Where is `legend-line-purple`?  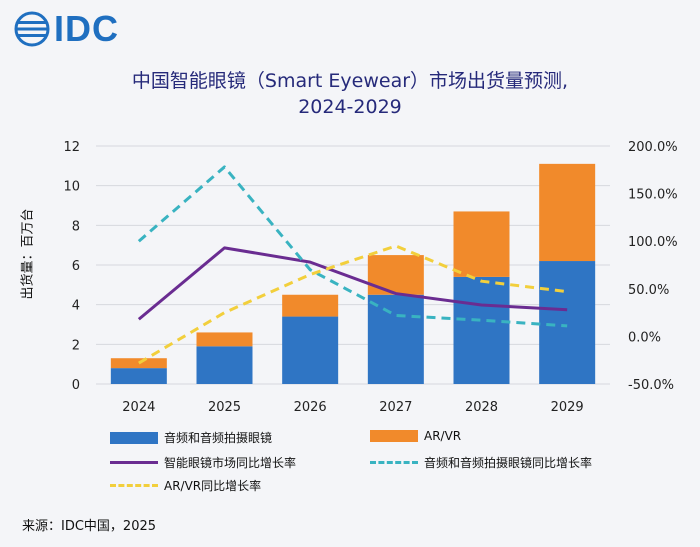 legend-line-purple is located at coordinates (134, 462).